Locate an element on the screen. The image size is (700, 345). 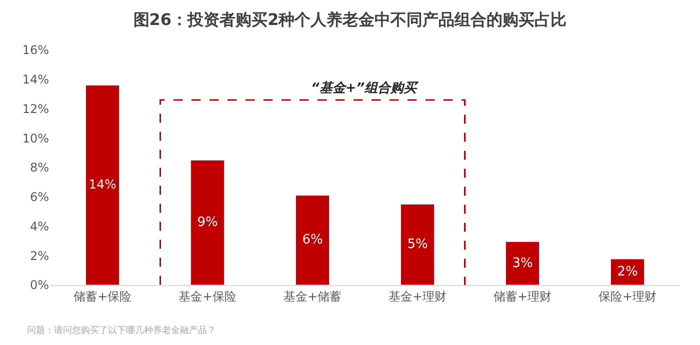
data-label: 2% is located at coordinates (627, 272).